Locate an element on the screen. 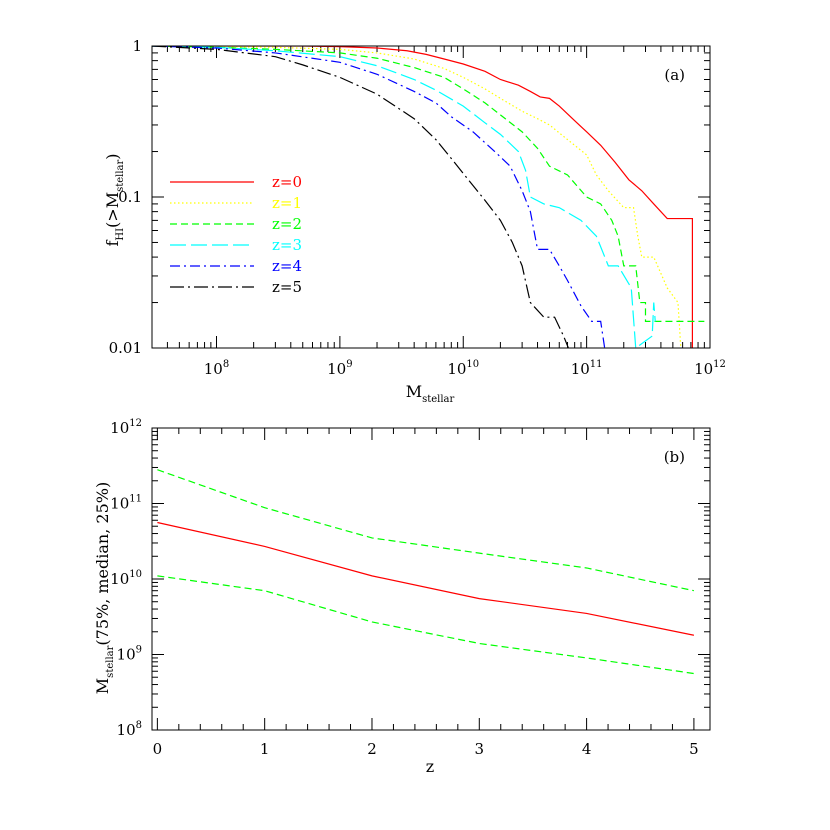  panel-a-ylabel-sub2: stellar is located at coordinates (120, 175).